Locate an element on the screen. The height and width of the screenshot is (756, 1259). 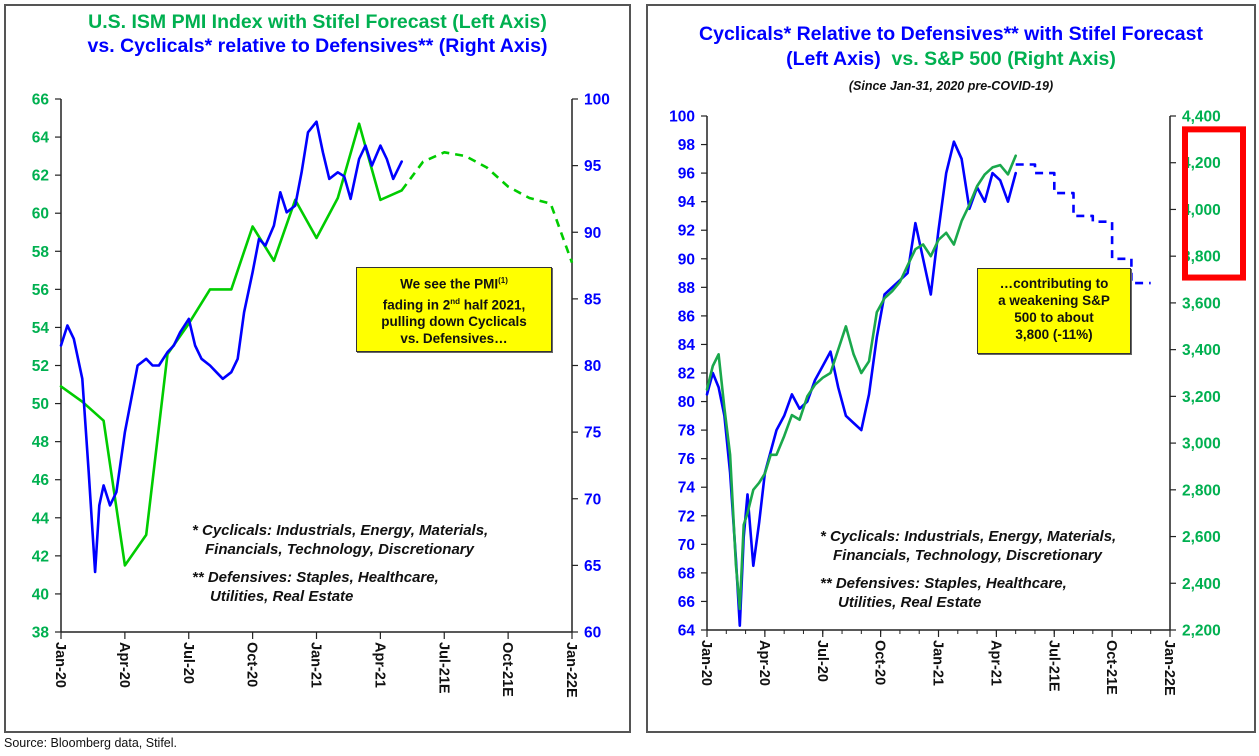
y-left-tick-label: 52 is located at coordinates (40, 366).